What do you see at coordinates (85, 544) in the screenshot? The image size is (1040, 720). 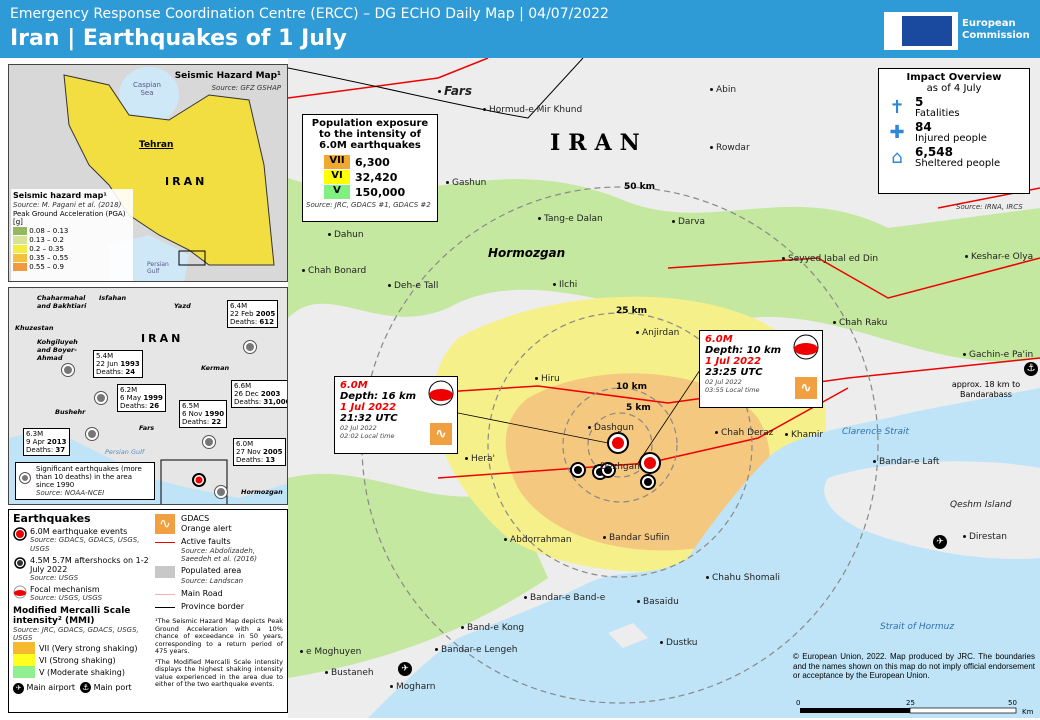 I see `legend-item-source: Source: GDACS, GDACS, USGS, USGS` at bounding box center [85, 544].